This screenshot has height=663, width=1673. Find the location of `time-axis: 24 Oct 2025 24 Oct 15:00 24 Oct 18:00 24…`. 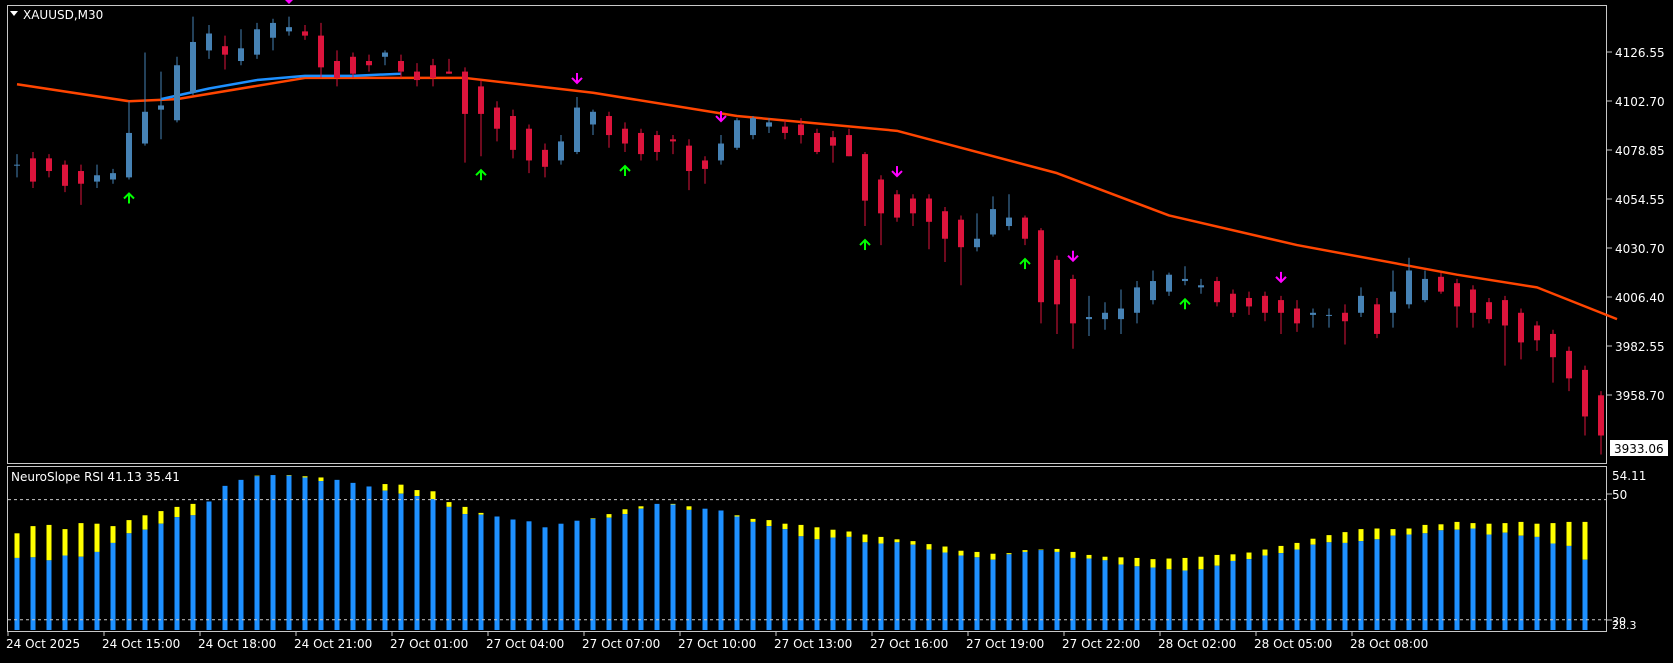

time-axis: 24 Oct 2025 24 Oct 15:00 24 Oct 18:00 24… is located at coordinates (717, 641).